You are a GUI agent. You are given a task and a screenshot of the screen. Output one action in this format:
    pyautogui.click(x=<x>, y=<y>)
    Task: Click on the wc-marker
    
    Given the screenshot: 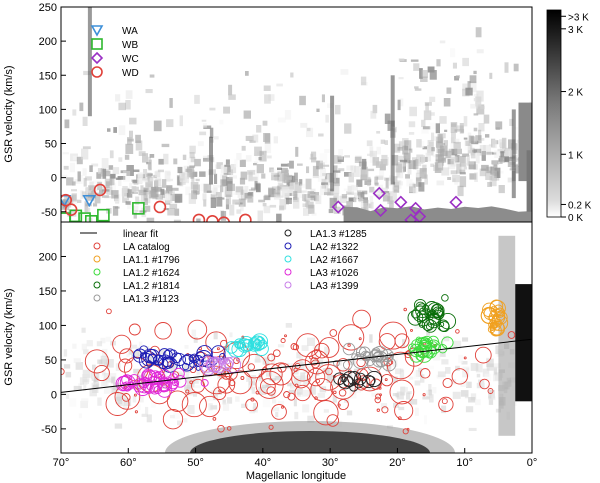 What is the action you would take?
    pyautogui.click(x=456, y=202)
    